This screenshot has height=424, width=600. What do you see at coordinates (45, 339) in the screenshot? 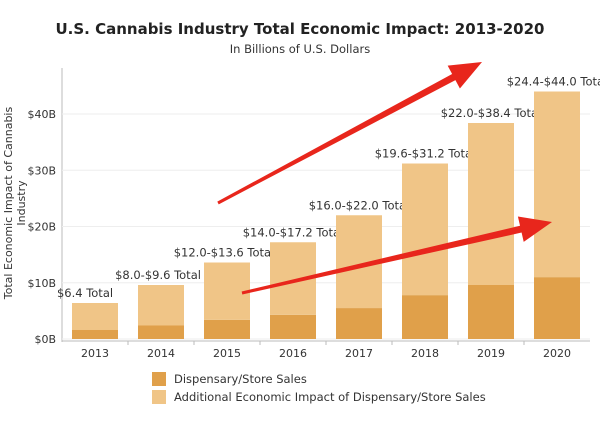
I see `y-tick-label: $0B` at bounding box center [45, 339].